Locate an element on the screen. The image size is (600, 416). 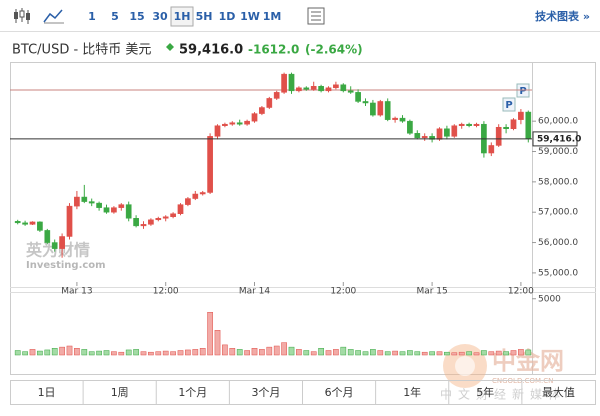
interval-button: 15 is located at coordinates (136, 16).